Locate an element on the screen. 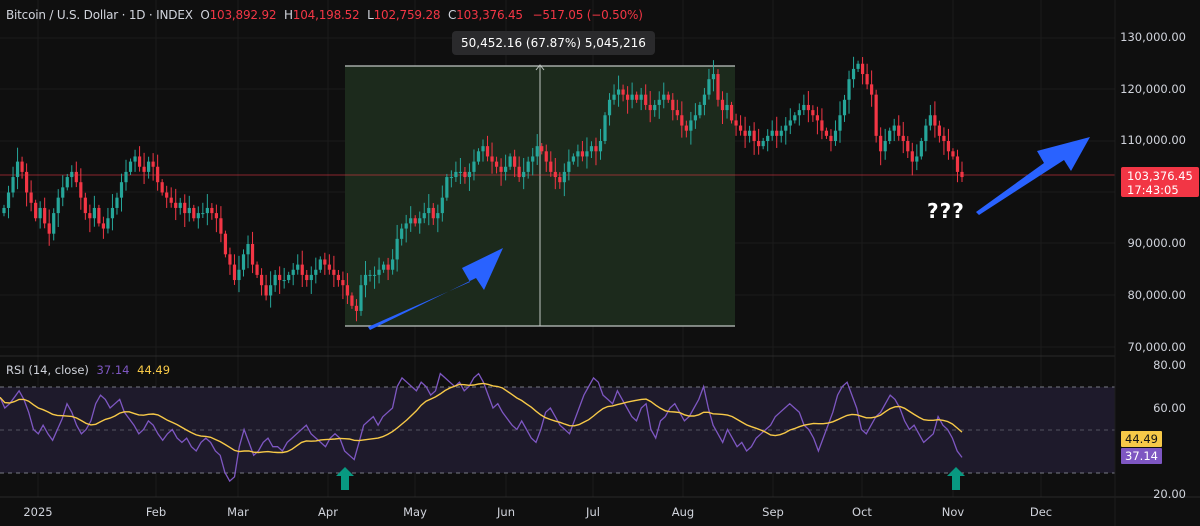 Image resolution: width=1200 pixels, height=526 pixels. rsi-ma-tag: 44.49 is located at coordinates (1141, 439).